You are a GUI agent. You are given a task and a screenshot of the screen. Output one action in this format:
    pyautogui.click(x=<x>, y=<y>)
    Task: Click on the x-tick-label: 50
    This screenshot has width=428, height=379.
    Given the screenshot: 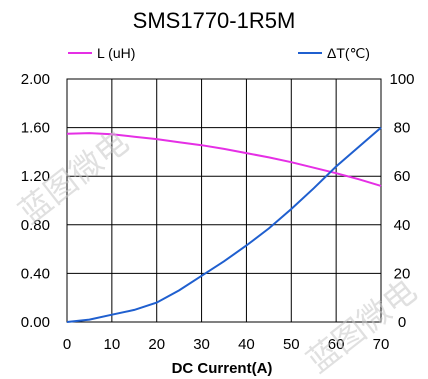 What is the action you would take?
    pyautogui.click(x=291, y=344)
    